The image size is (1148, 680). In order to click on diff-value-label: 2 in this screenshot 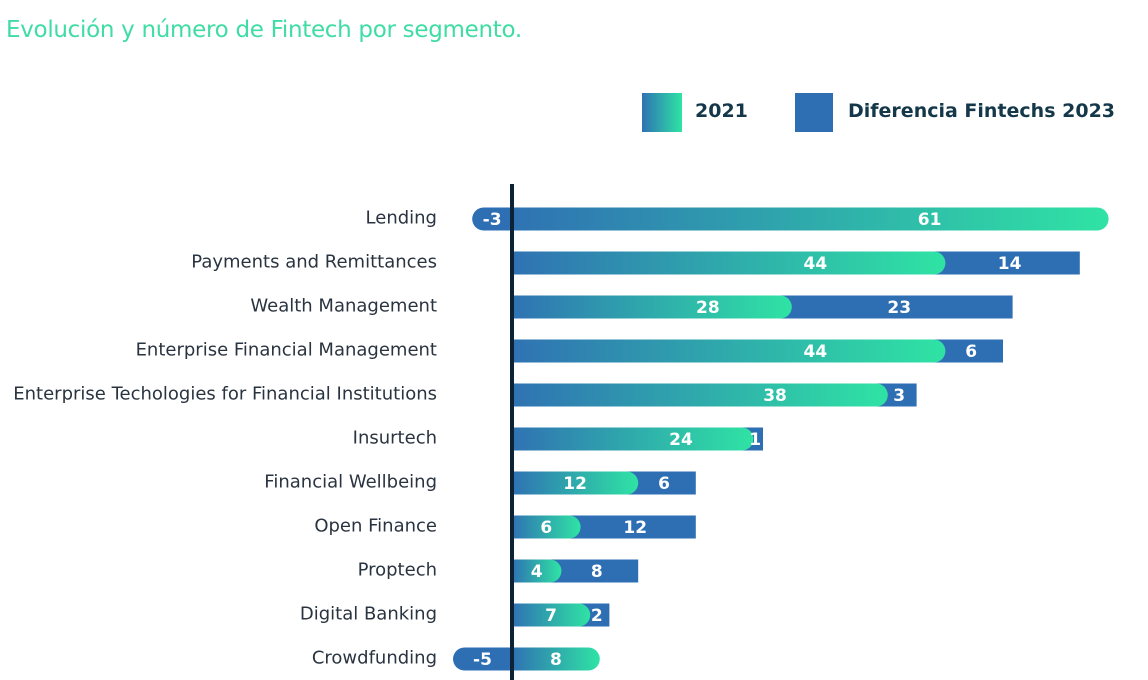, I will do `click(597, 616)`.